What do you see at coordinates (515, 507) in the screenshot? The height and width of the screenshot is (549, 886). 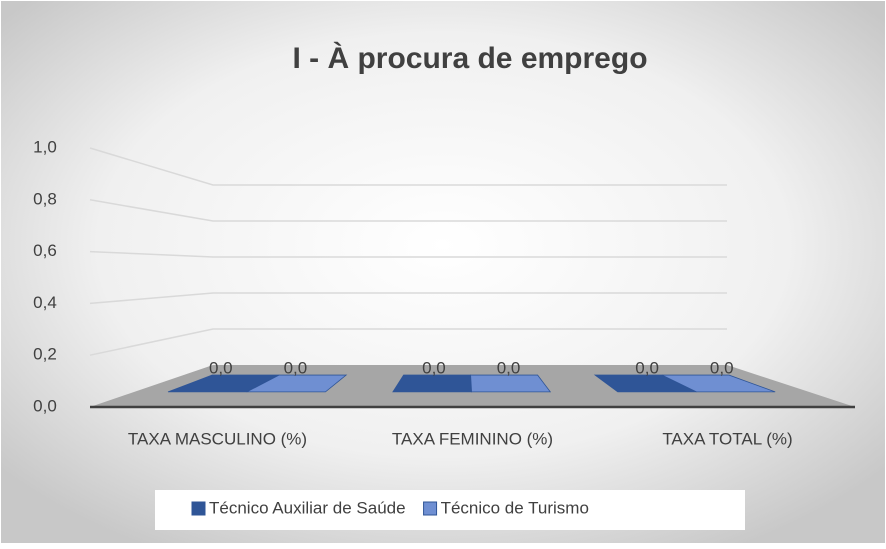 I see `legend-label: Técnico de Turismo` at bounding box center [515, 507].